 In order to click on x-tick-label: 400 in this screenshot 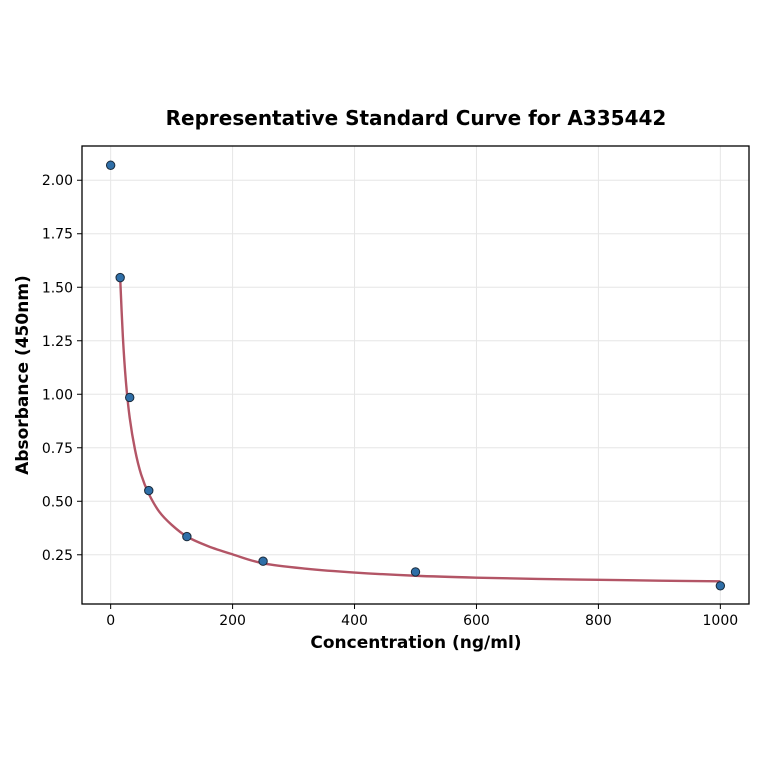, I will do `click(354, 621)`.